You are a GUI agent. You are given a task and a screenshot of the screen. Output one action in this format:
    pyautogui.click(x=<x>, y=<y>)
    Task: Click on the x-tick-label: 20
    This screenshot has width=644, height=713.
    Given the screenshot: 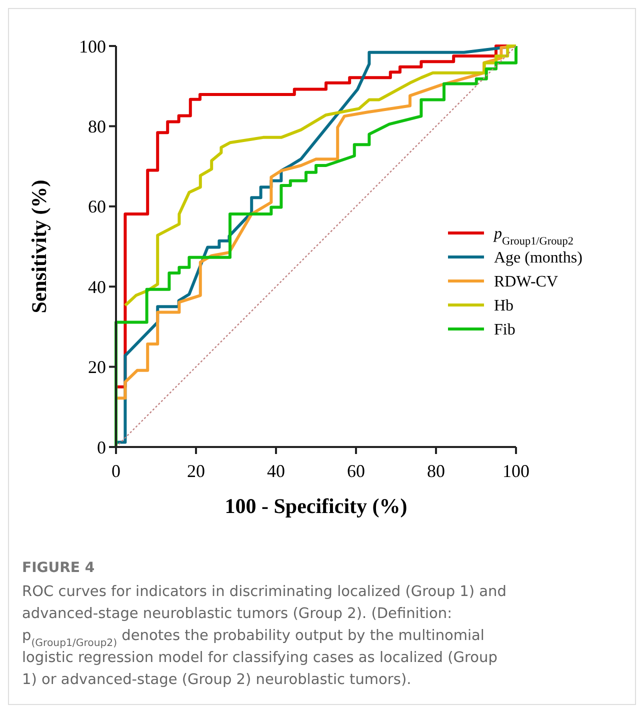 What is the action you would take?
    pyautogui.click(x=196, y=471)
    